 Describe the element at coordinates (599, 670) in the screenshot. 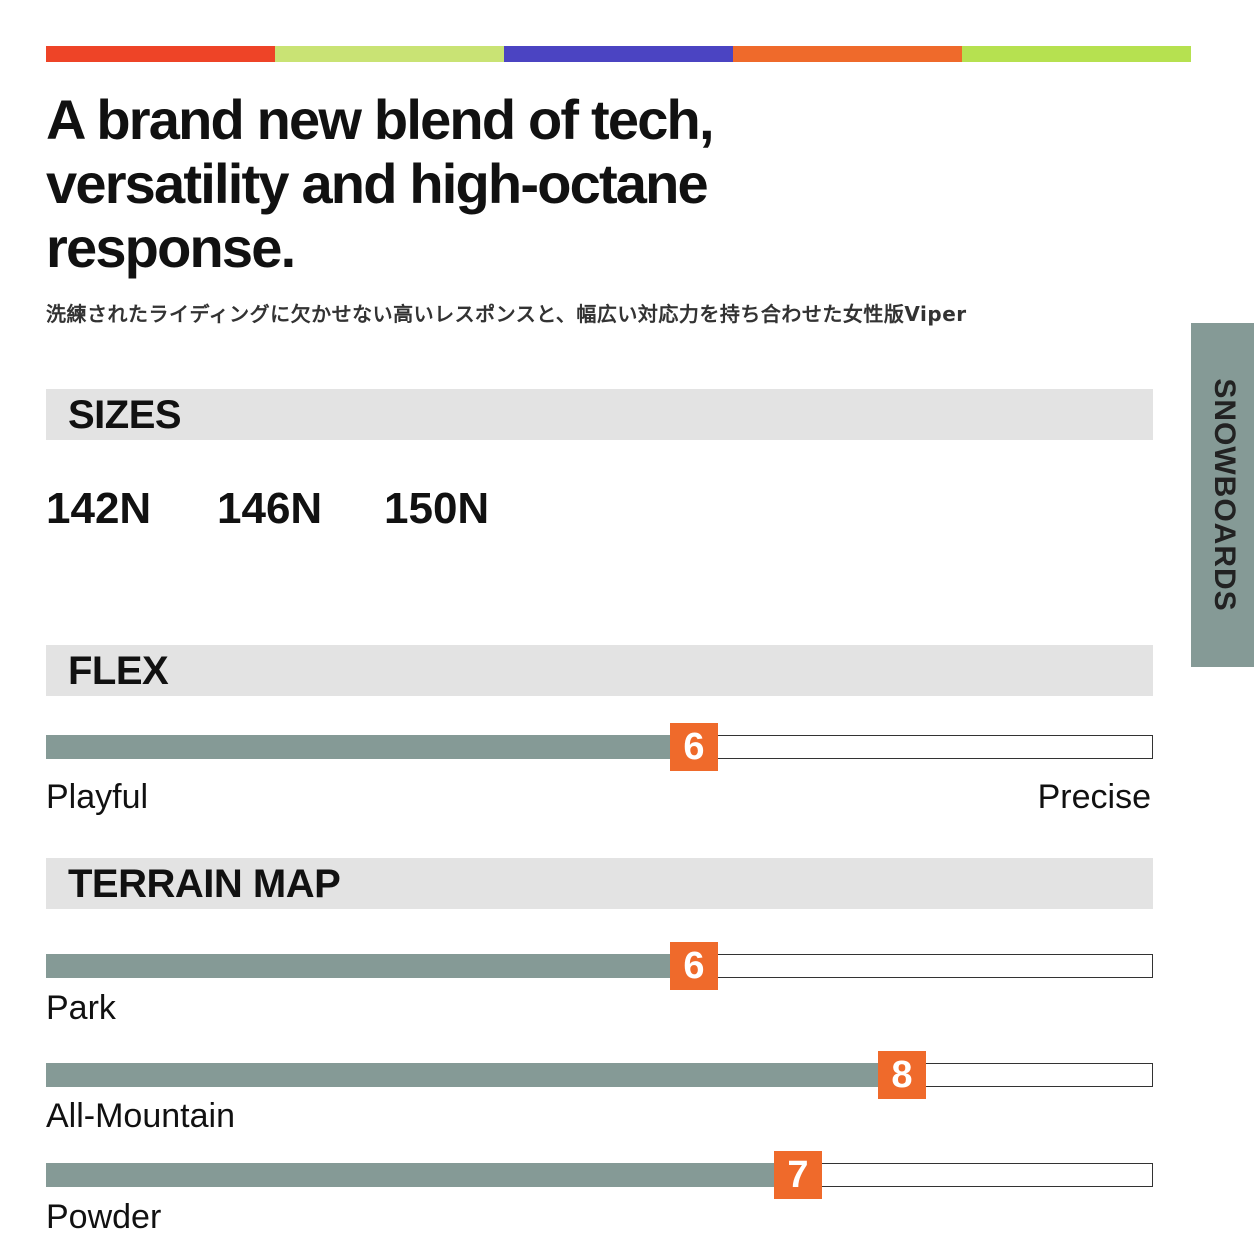

I see `section-header: FLEX` at that location.